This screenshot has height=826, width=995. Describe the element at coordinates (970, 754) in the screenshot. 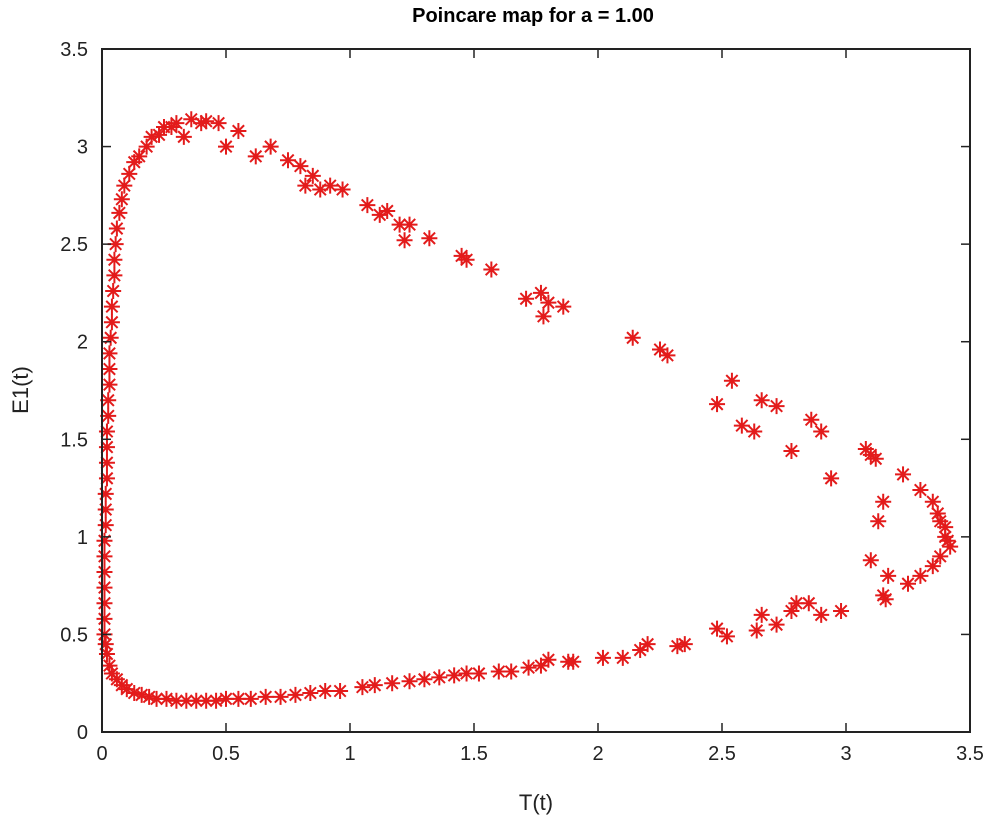

I see `x-tick-label: 3.5` at that location.